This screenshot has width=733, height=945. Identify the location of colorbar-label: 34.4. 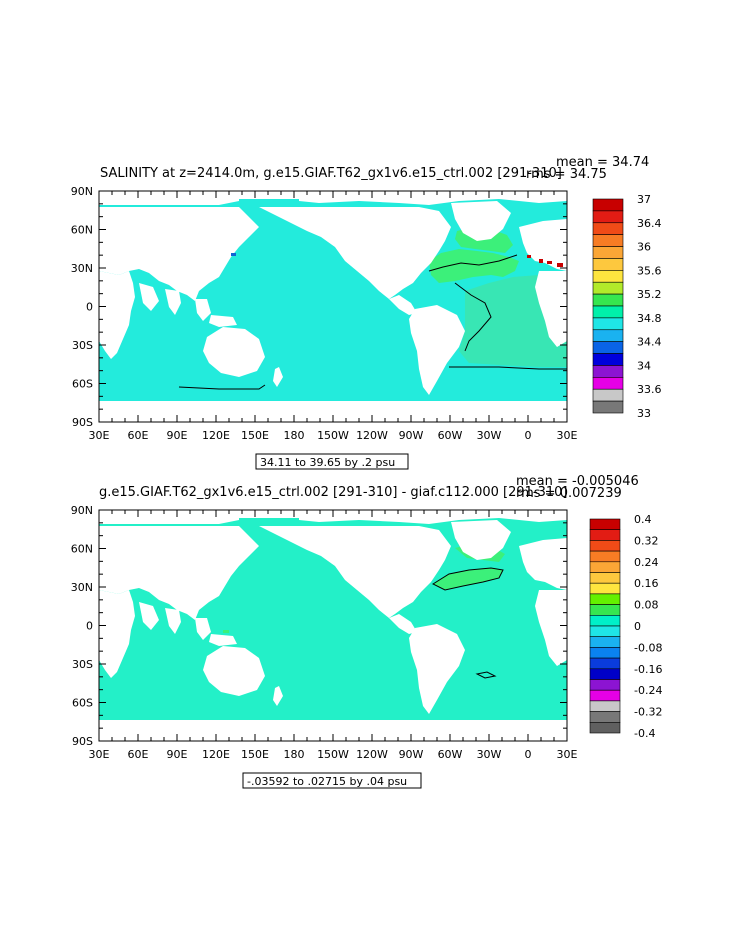
(649, 342).